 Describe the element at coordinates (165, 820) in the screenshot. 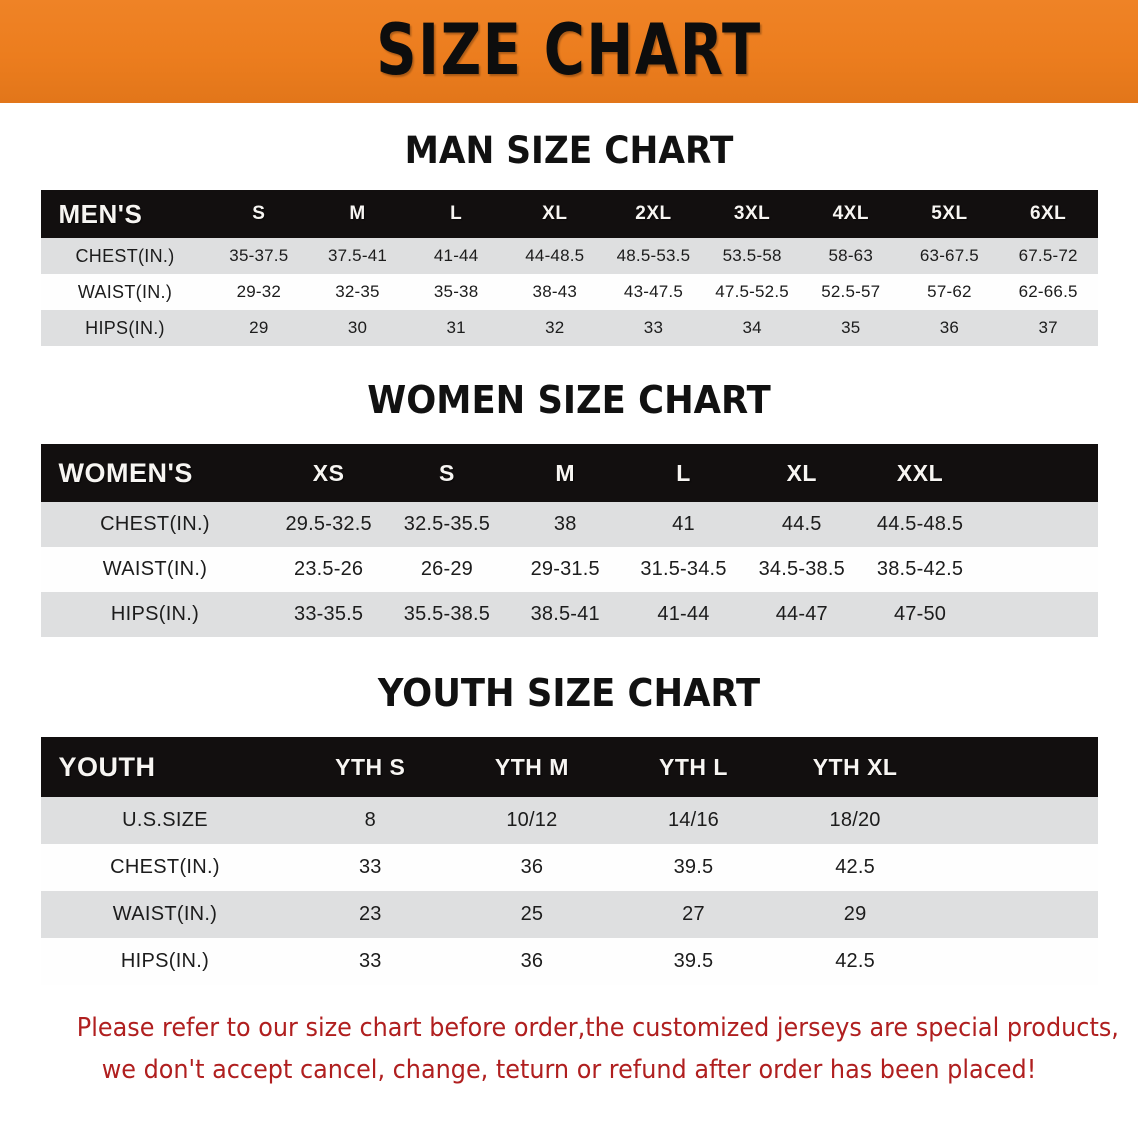

I see `youth-row-label: U.S.SIZE` at that location.